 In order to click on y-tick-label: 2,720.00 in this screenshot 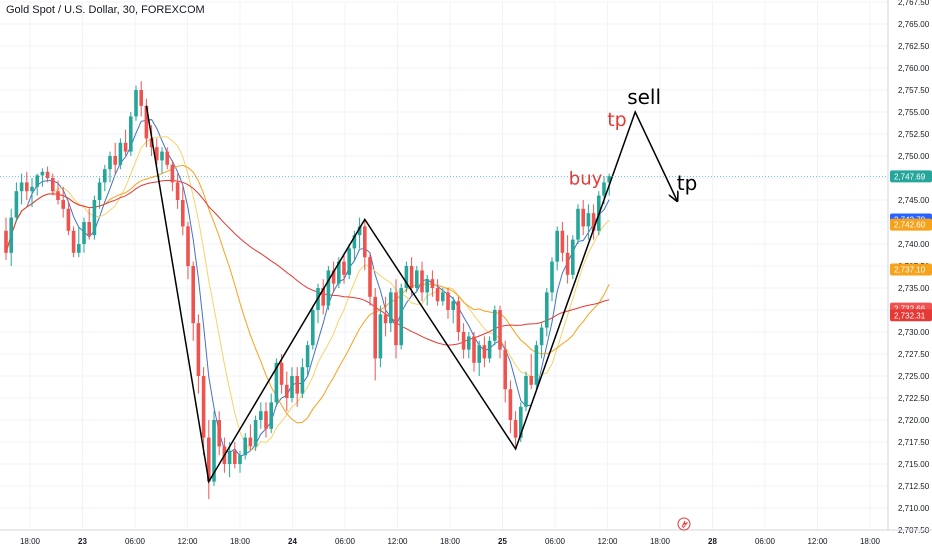, I will do `click(914, 420)`.